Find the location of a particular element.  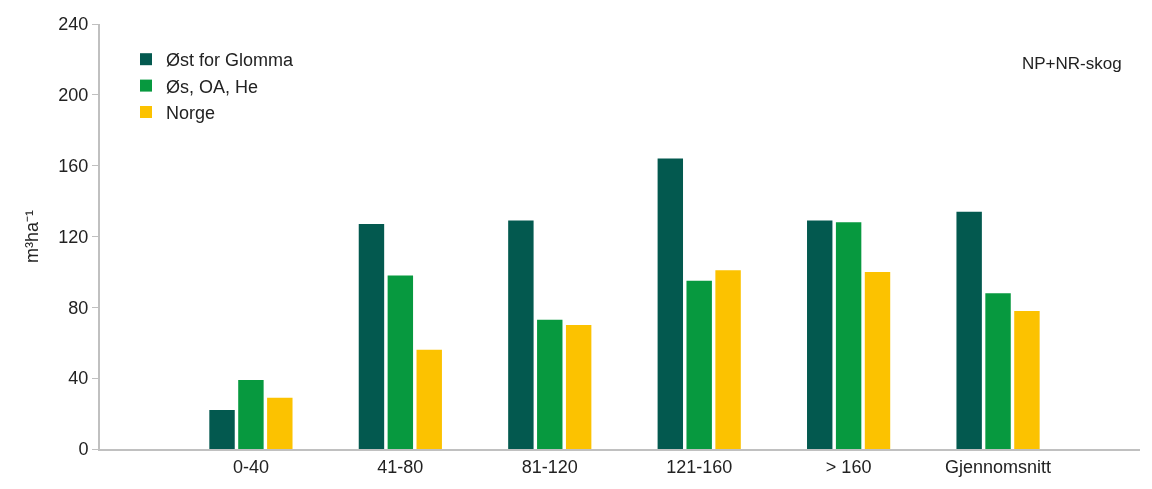

y-tick-label: 40 is located at coordinates (78, 378).